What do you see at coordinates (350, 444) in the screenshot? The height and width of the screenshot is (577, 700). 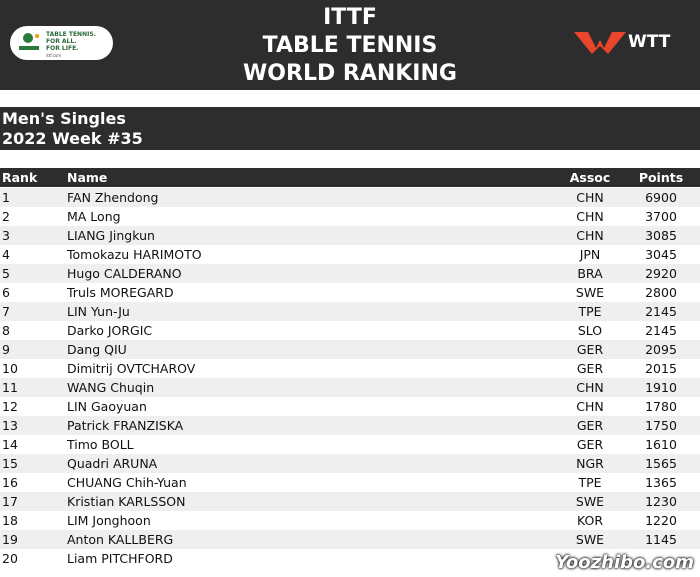 I see `table-row: 14 Timo BOLL GER 1610` at bounding box center [350, 444].